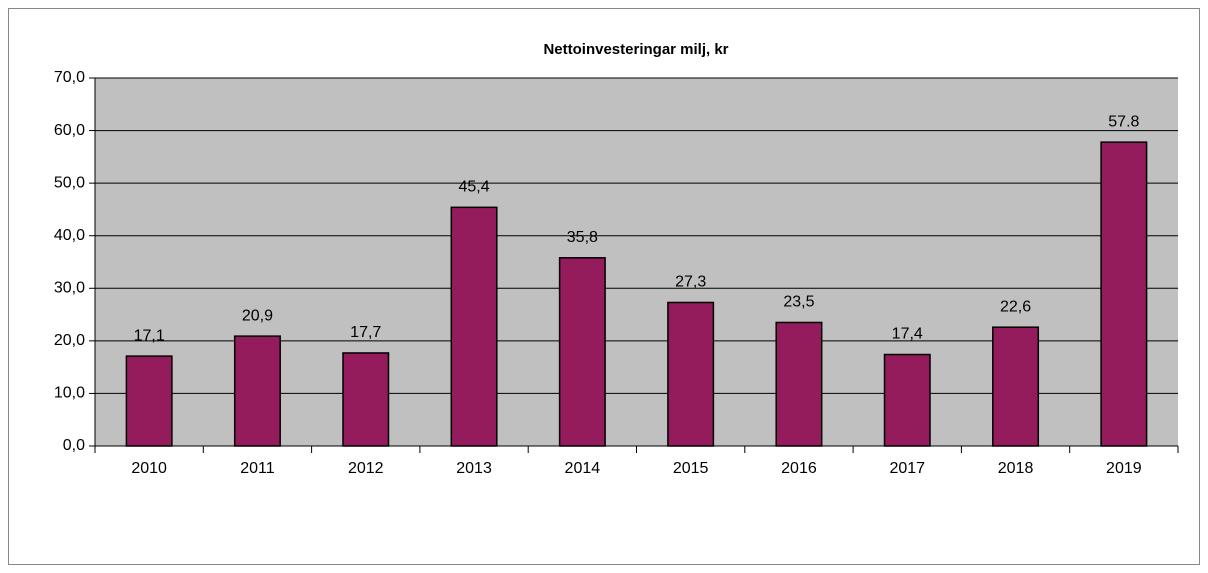 This screenshot has width=1208, height=573. Describe the element at coordinates (69, 393) in the screenshot. I see `y-tick-label: 10,0` at that location.